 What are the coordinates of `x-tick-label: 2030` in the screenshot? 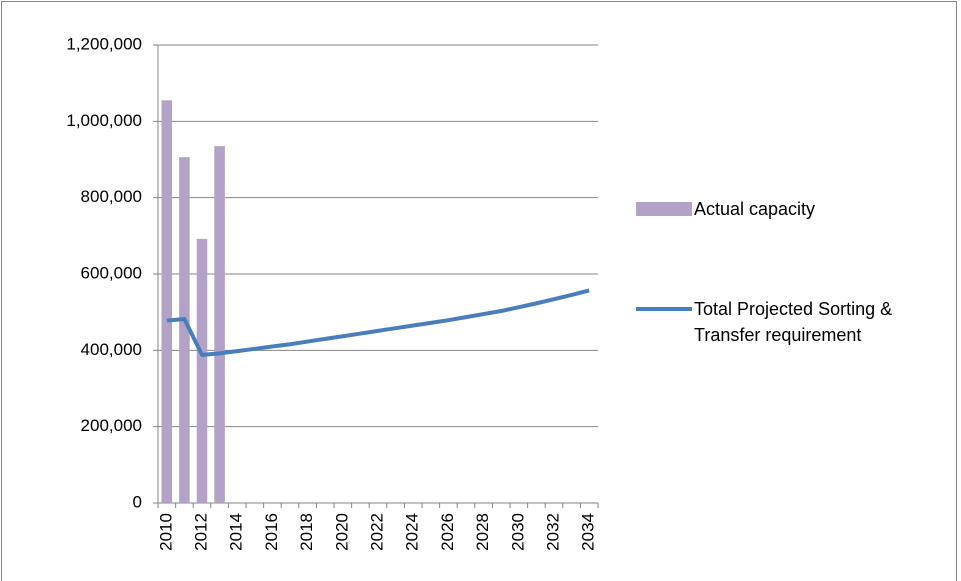 It's located at (517, 532).